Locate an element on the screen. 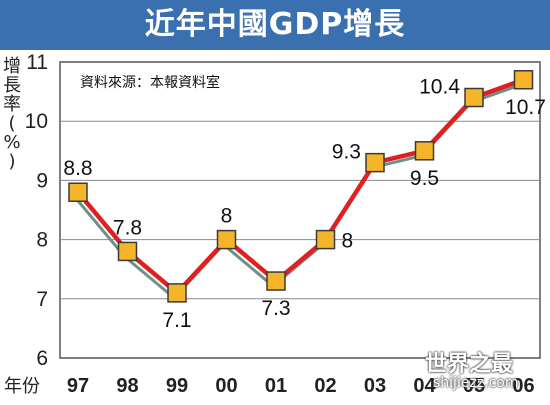  x-tick-97: 97 is located at coordinates (78, 386).